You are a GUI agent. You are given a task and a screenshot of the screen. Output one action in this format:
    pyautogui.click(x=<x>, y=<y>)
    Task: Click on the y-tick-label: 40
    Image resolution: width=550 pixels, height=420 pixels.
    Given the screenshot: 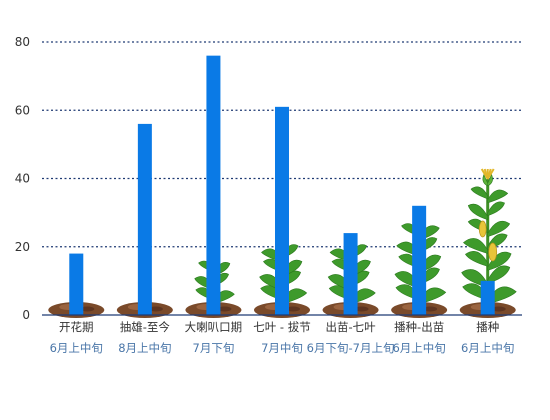 What is the action you would take?
    pyautogui.click(x=22, y=179)
    